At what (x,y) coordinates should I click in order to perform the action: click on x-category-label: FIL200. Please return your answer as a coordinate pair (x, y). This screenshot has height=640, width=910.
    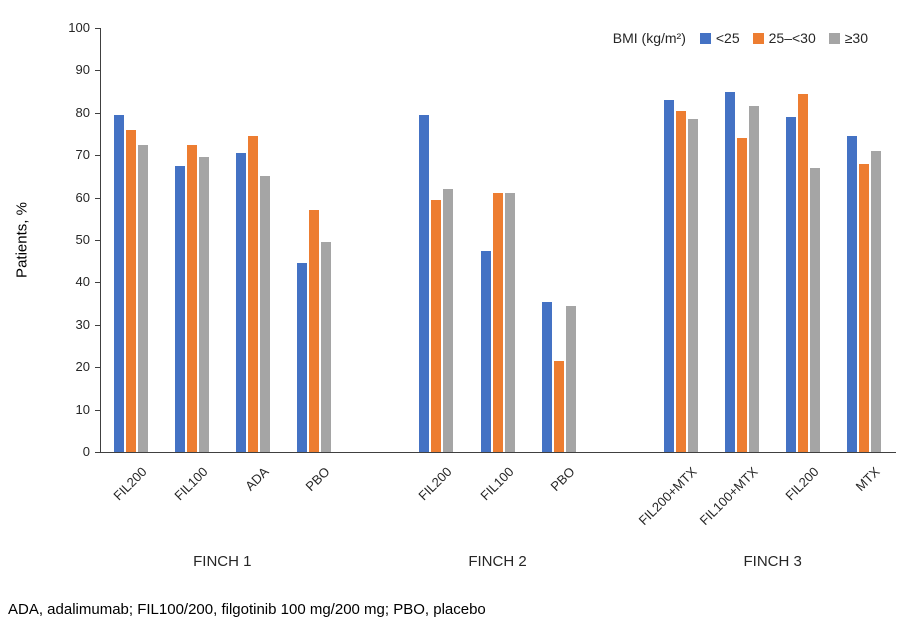
    Looking at the image, I should click on (129, 484).